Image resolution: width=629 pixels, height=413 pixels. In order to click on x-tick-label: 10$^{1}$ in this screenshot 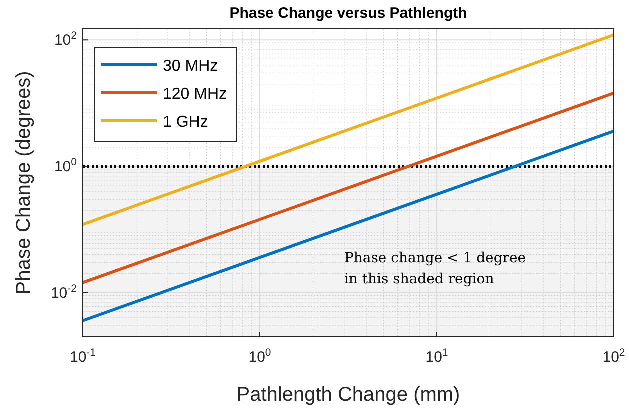, I will do `click(437, 356)`.